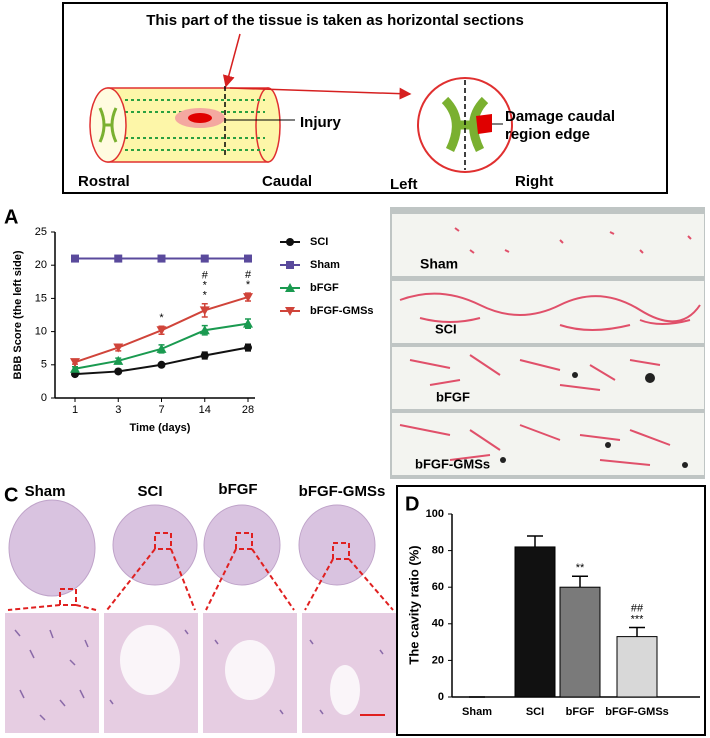 The height and width of the screenshot is (738, 710). What do you see at coordinates (404, 184) in the screenshot?
I see `left-label: Left` at bounding box center [404, 184].